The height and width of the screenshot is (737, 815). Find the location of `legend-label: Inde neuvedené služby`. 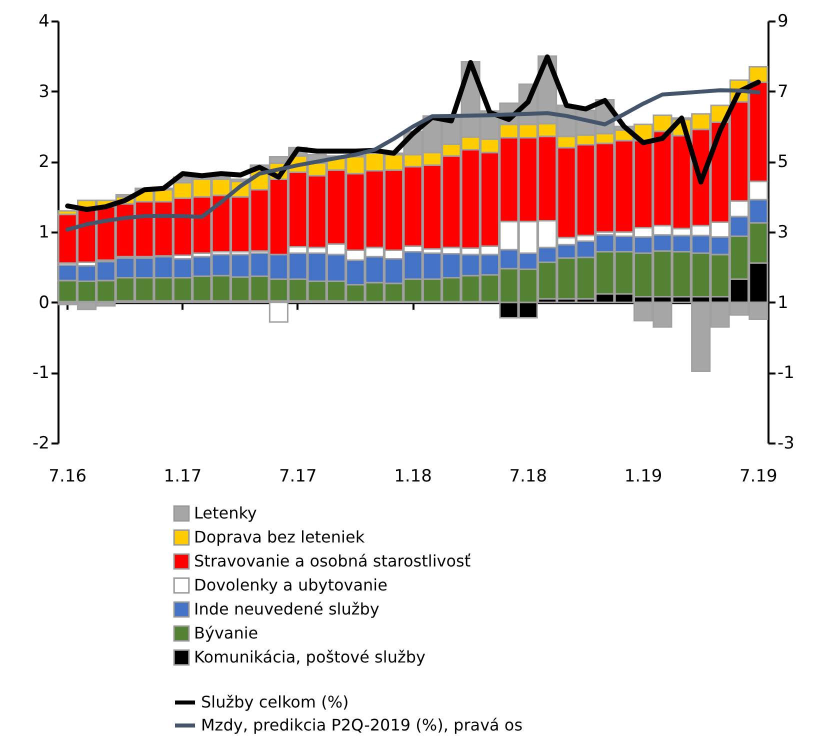

legend-label: Inde neuvedené služby is located at coordinates (287, 609).